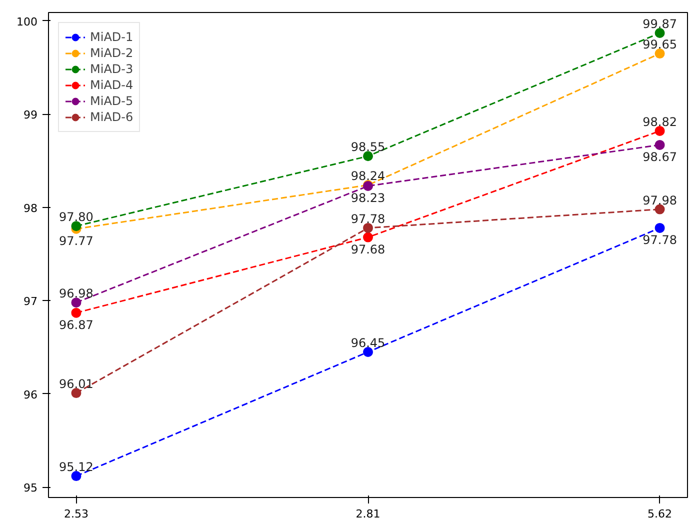 Image resolution: width=691 pixels, height=520 pixels. I want to click on data-label: 98.23, so click(368, 197).